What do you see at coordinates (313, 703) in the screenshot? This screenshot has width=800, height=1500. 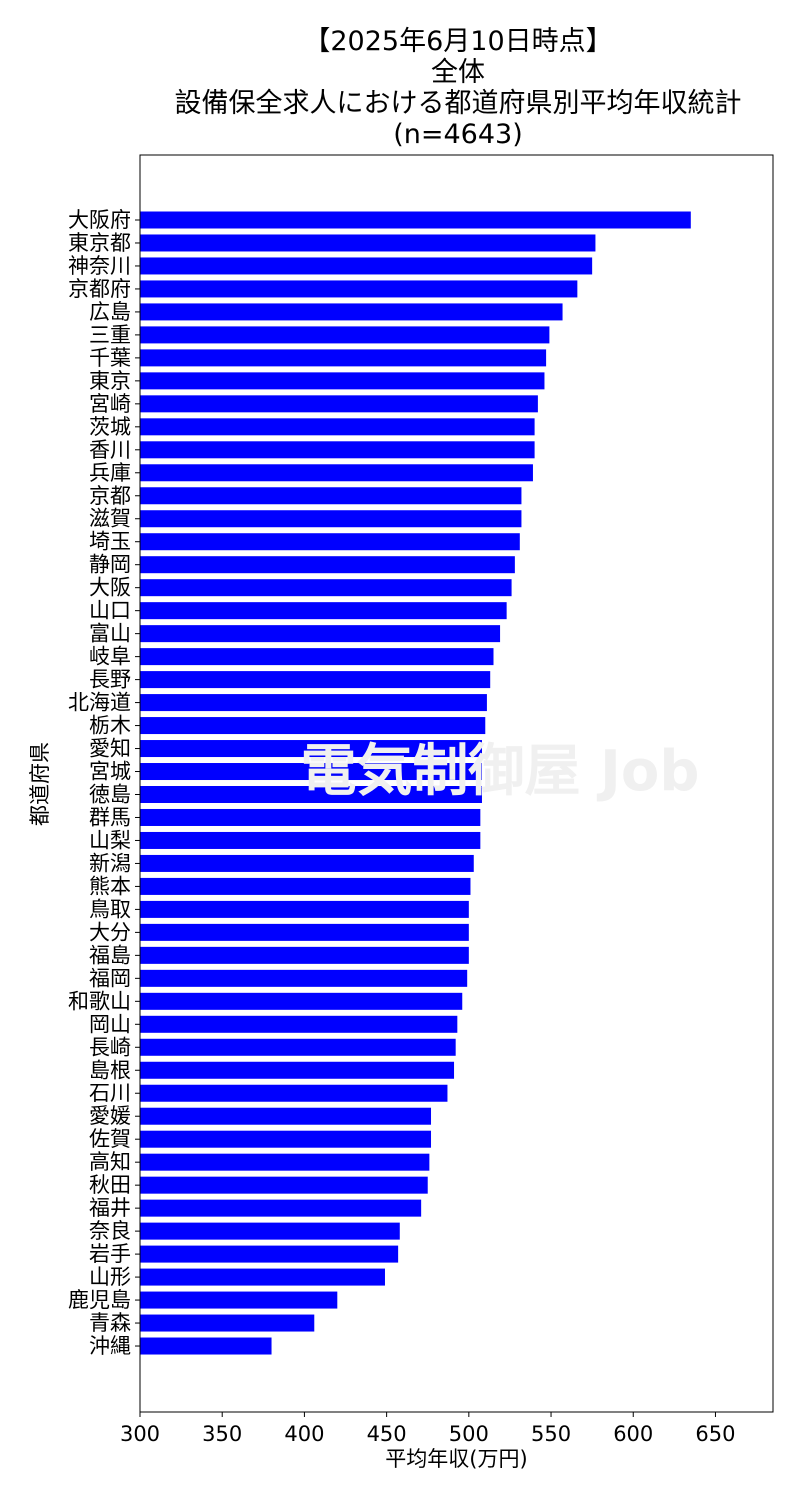 I see `bar-北海道` at bounding box center [313, 703].